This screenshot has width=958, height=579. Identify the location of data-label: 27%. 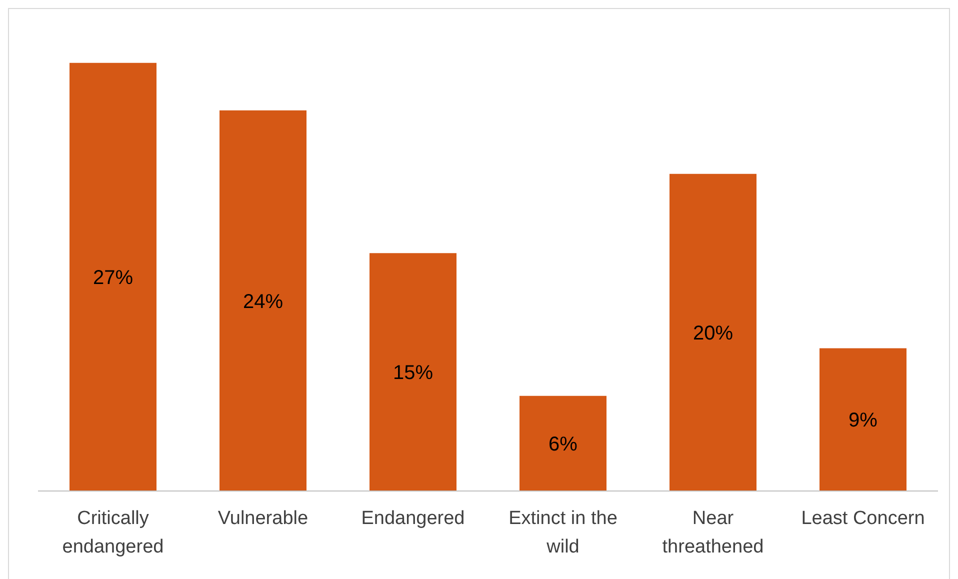
(113, 278).